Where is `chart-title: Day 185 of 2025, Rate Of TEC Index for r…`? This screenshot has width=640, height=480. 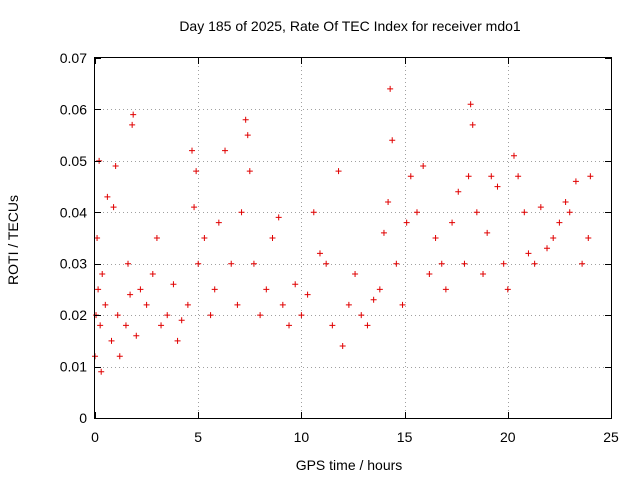 chart-title: Day 185 of 2025, Rate Of TEC Index for r… is located at coordinates (350, 26).